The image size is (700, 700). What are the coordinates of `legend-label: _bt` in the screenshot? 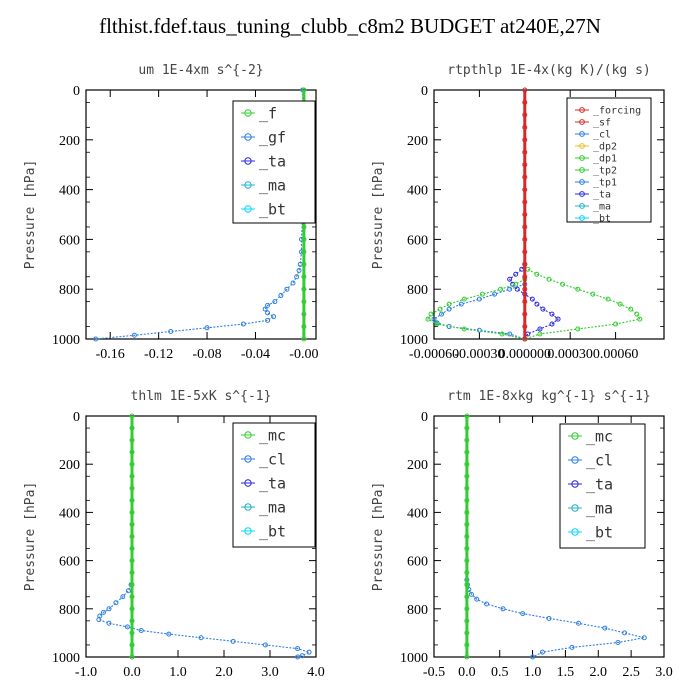 It's located at (272, 209).